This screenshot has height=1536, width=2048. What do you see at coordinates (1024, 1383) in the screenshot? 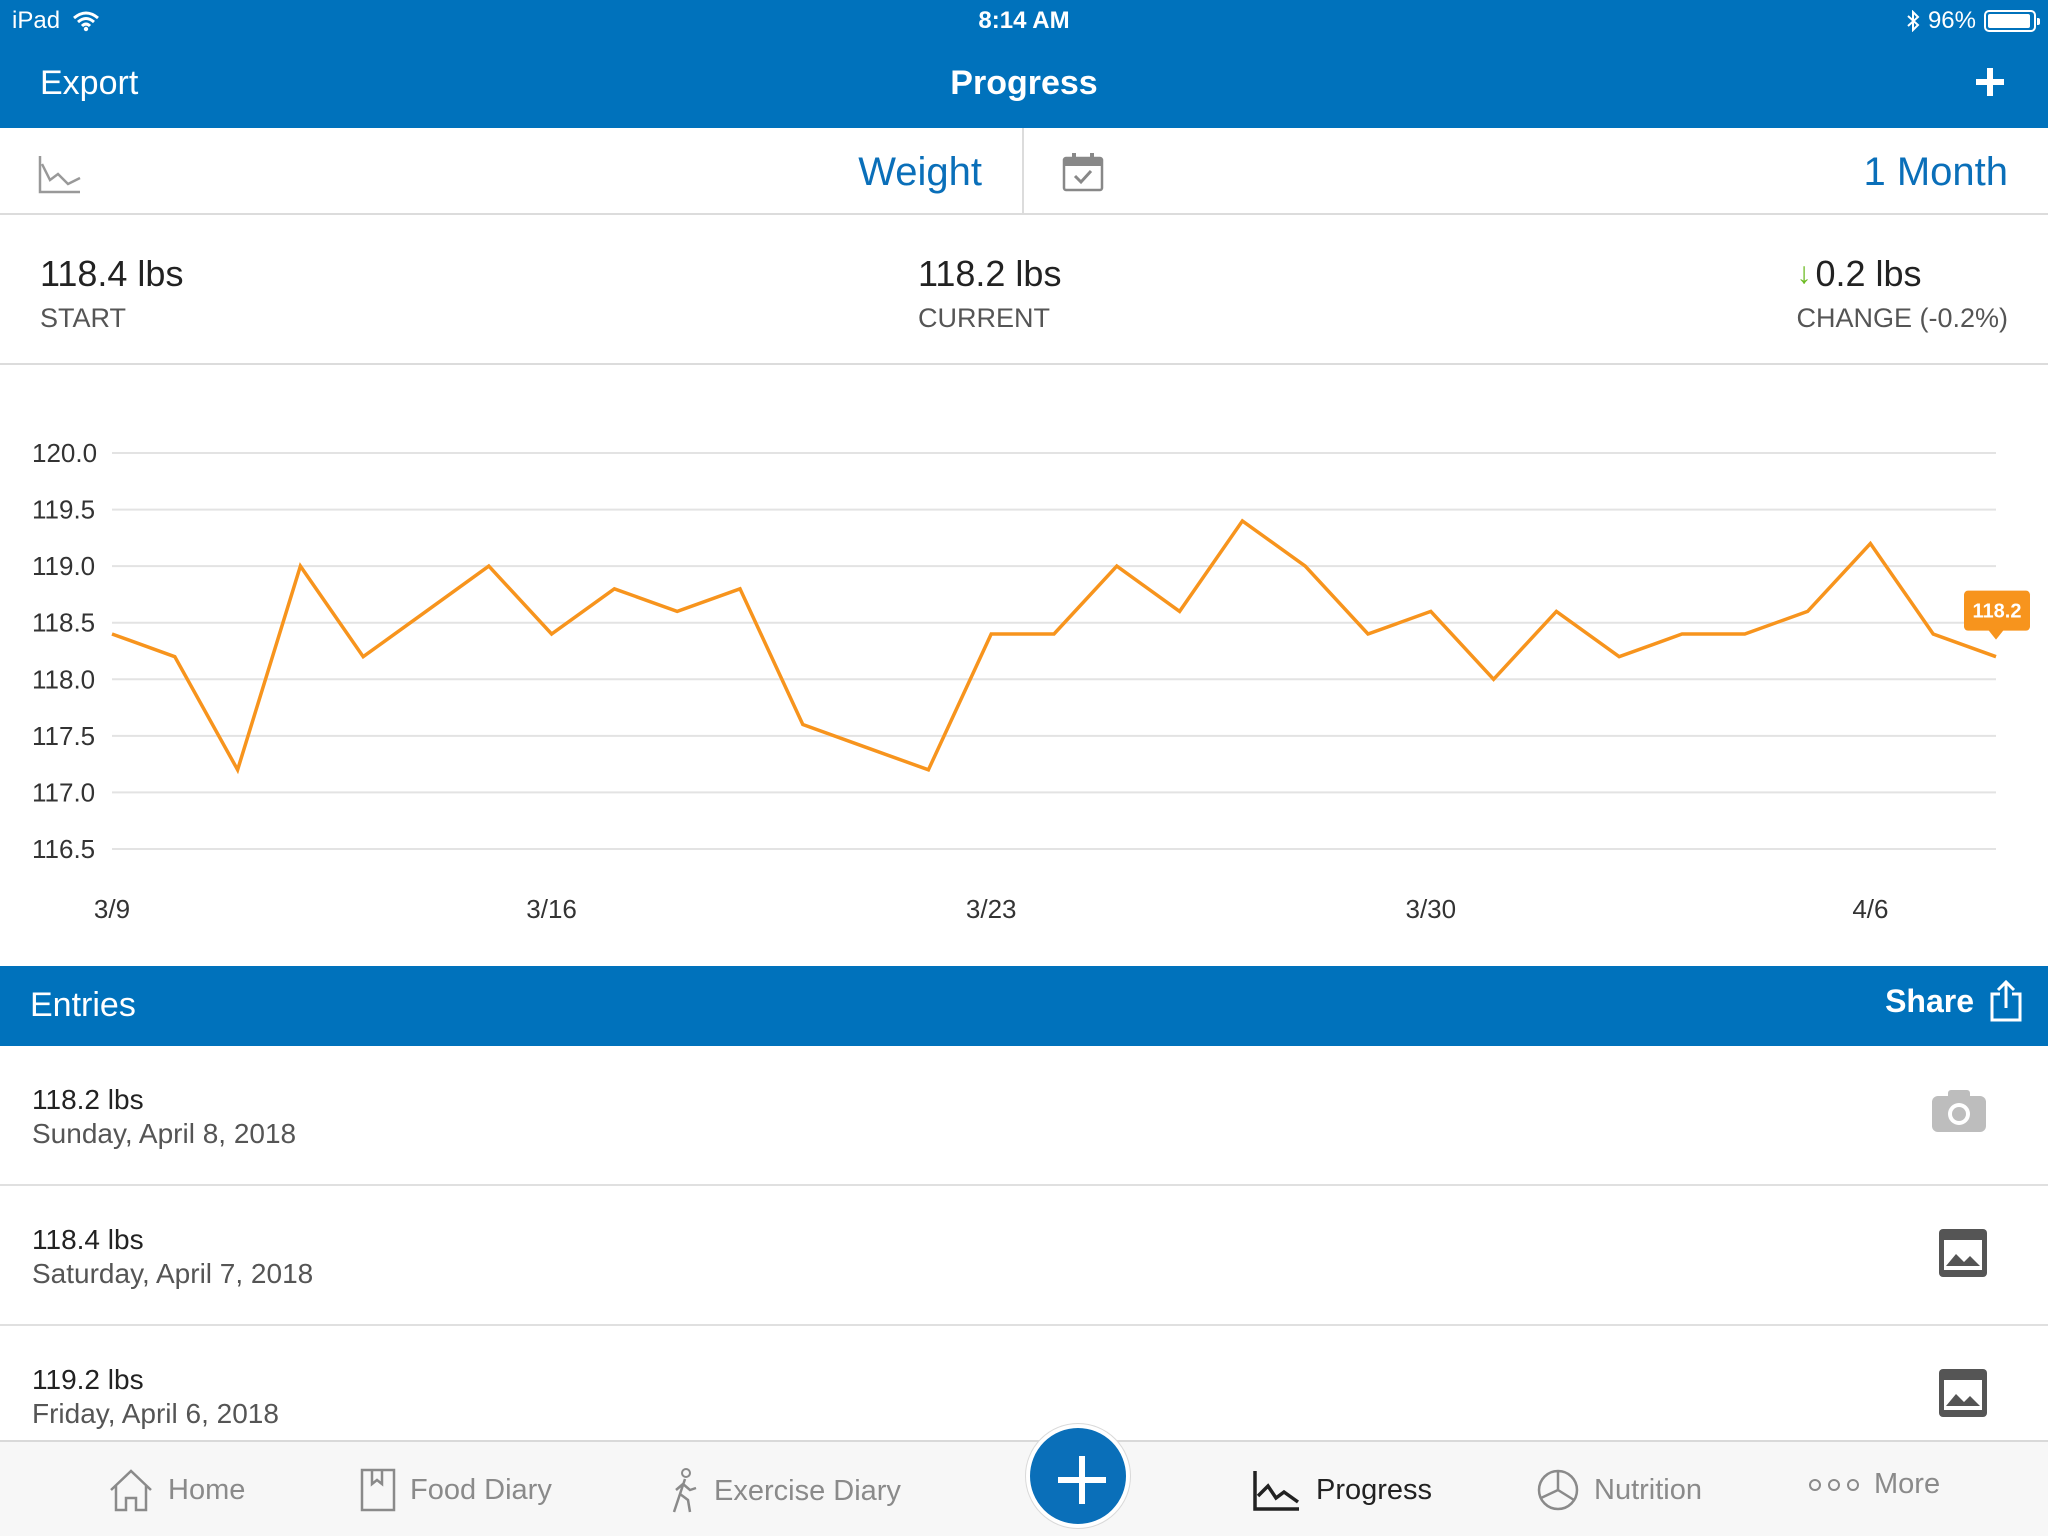
I see `entry-row: 119.2 lbs Friday, April 6, 2018` at bounding box center [1024, 1383].